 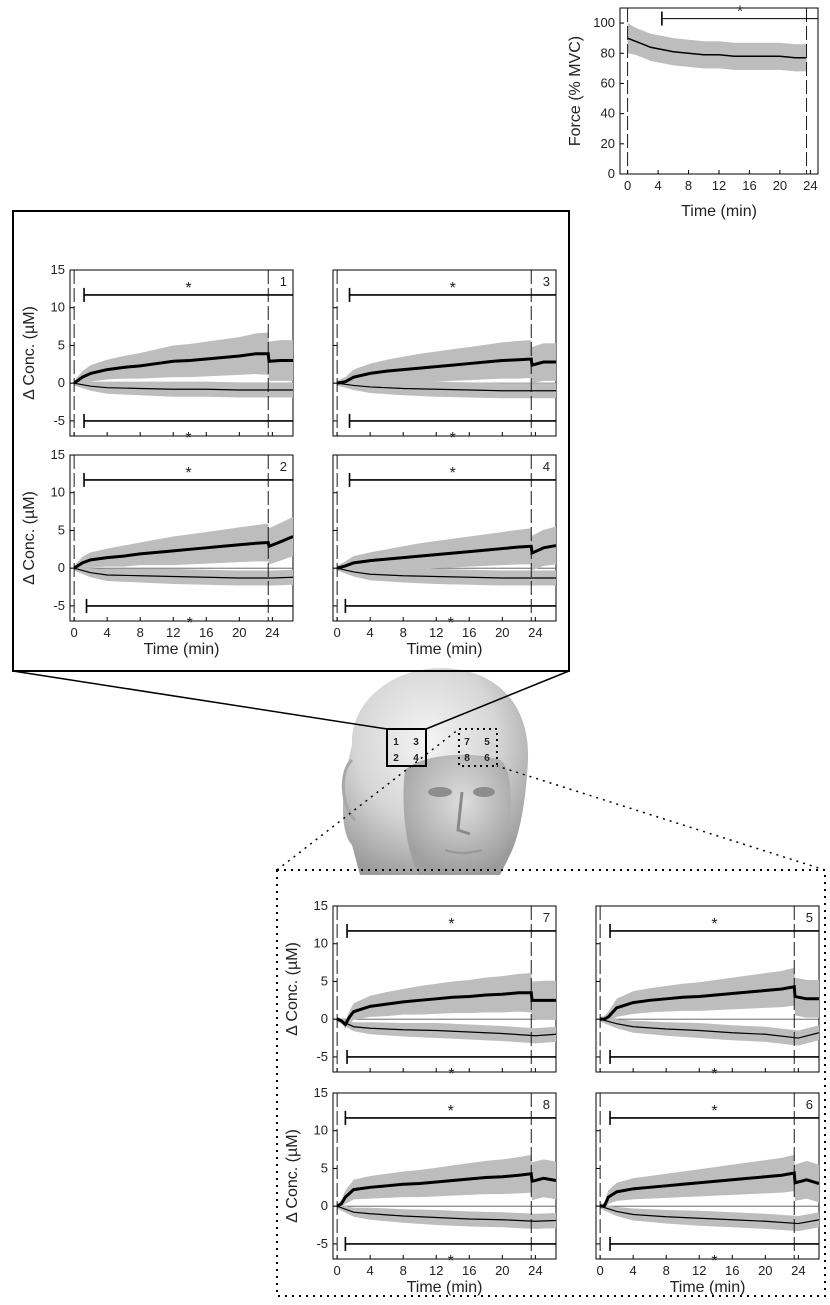 I want to click on nirs-panel-ch4: * * 4 0 4 8 12 16 20 24 Time (min), so click(x=444, y=556).